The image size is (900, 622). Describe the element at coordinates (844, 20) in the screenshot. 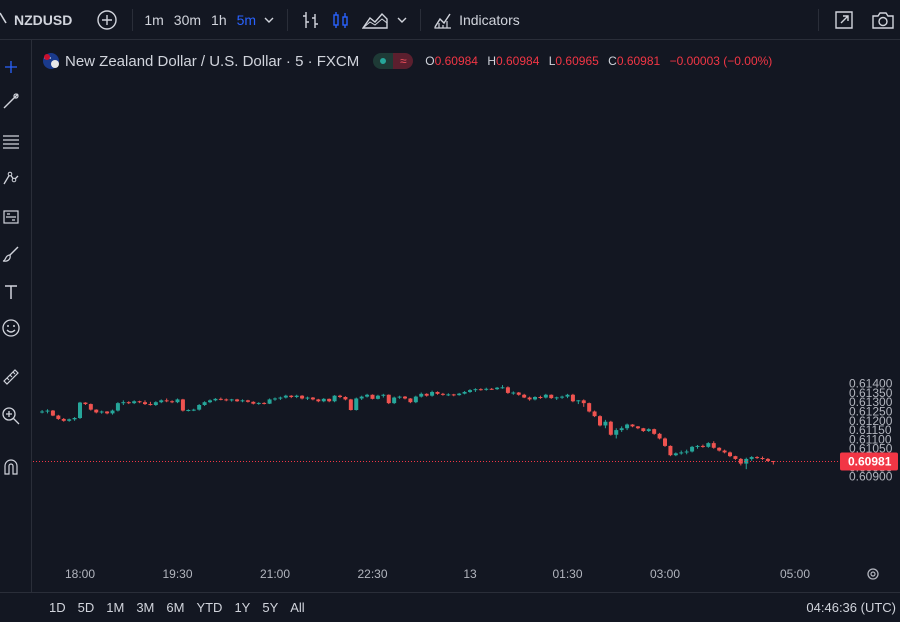

I see `fullscreen-button` at that location.